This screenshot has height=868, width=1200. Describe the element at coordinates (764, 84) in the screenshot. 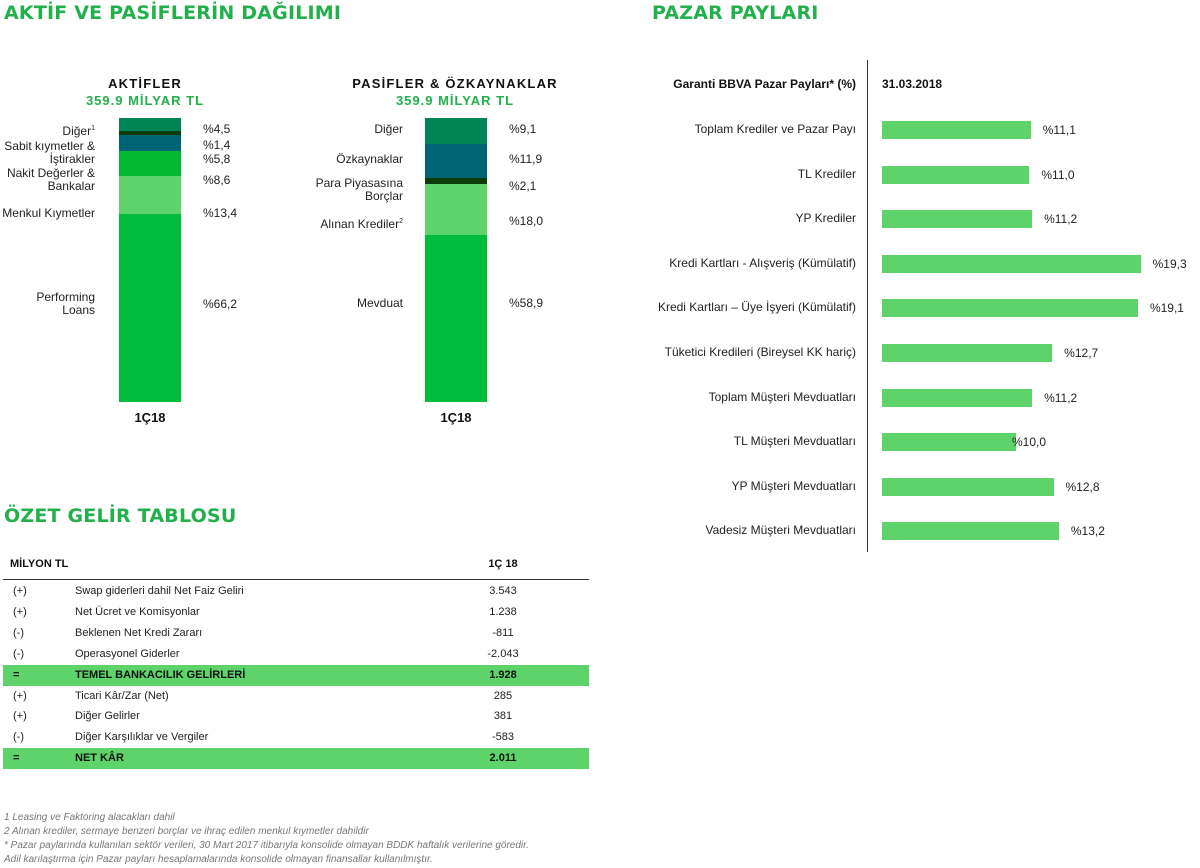

I see `market-share-header-label: Garanti BBVA Pazar Payları* (%)` at that location.